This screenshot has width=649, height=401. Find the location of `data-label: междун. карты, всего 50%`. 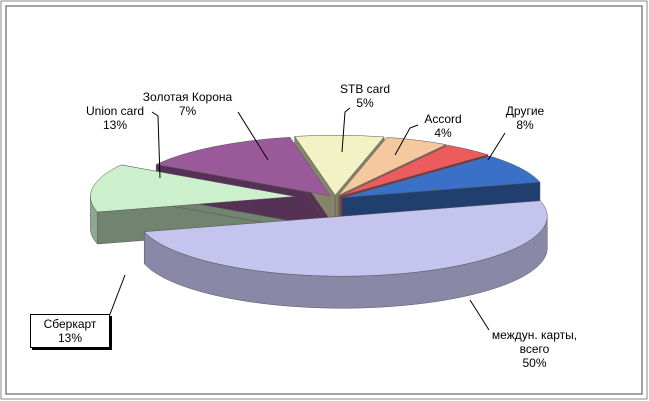

data-label: междун. карты, всего 50% is located at coordinates (534, 349).